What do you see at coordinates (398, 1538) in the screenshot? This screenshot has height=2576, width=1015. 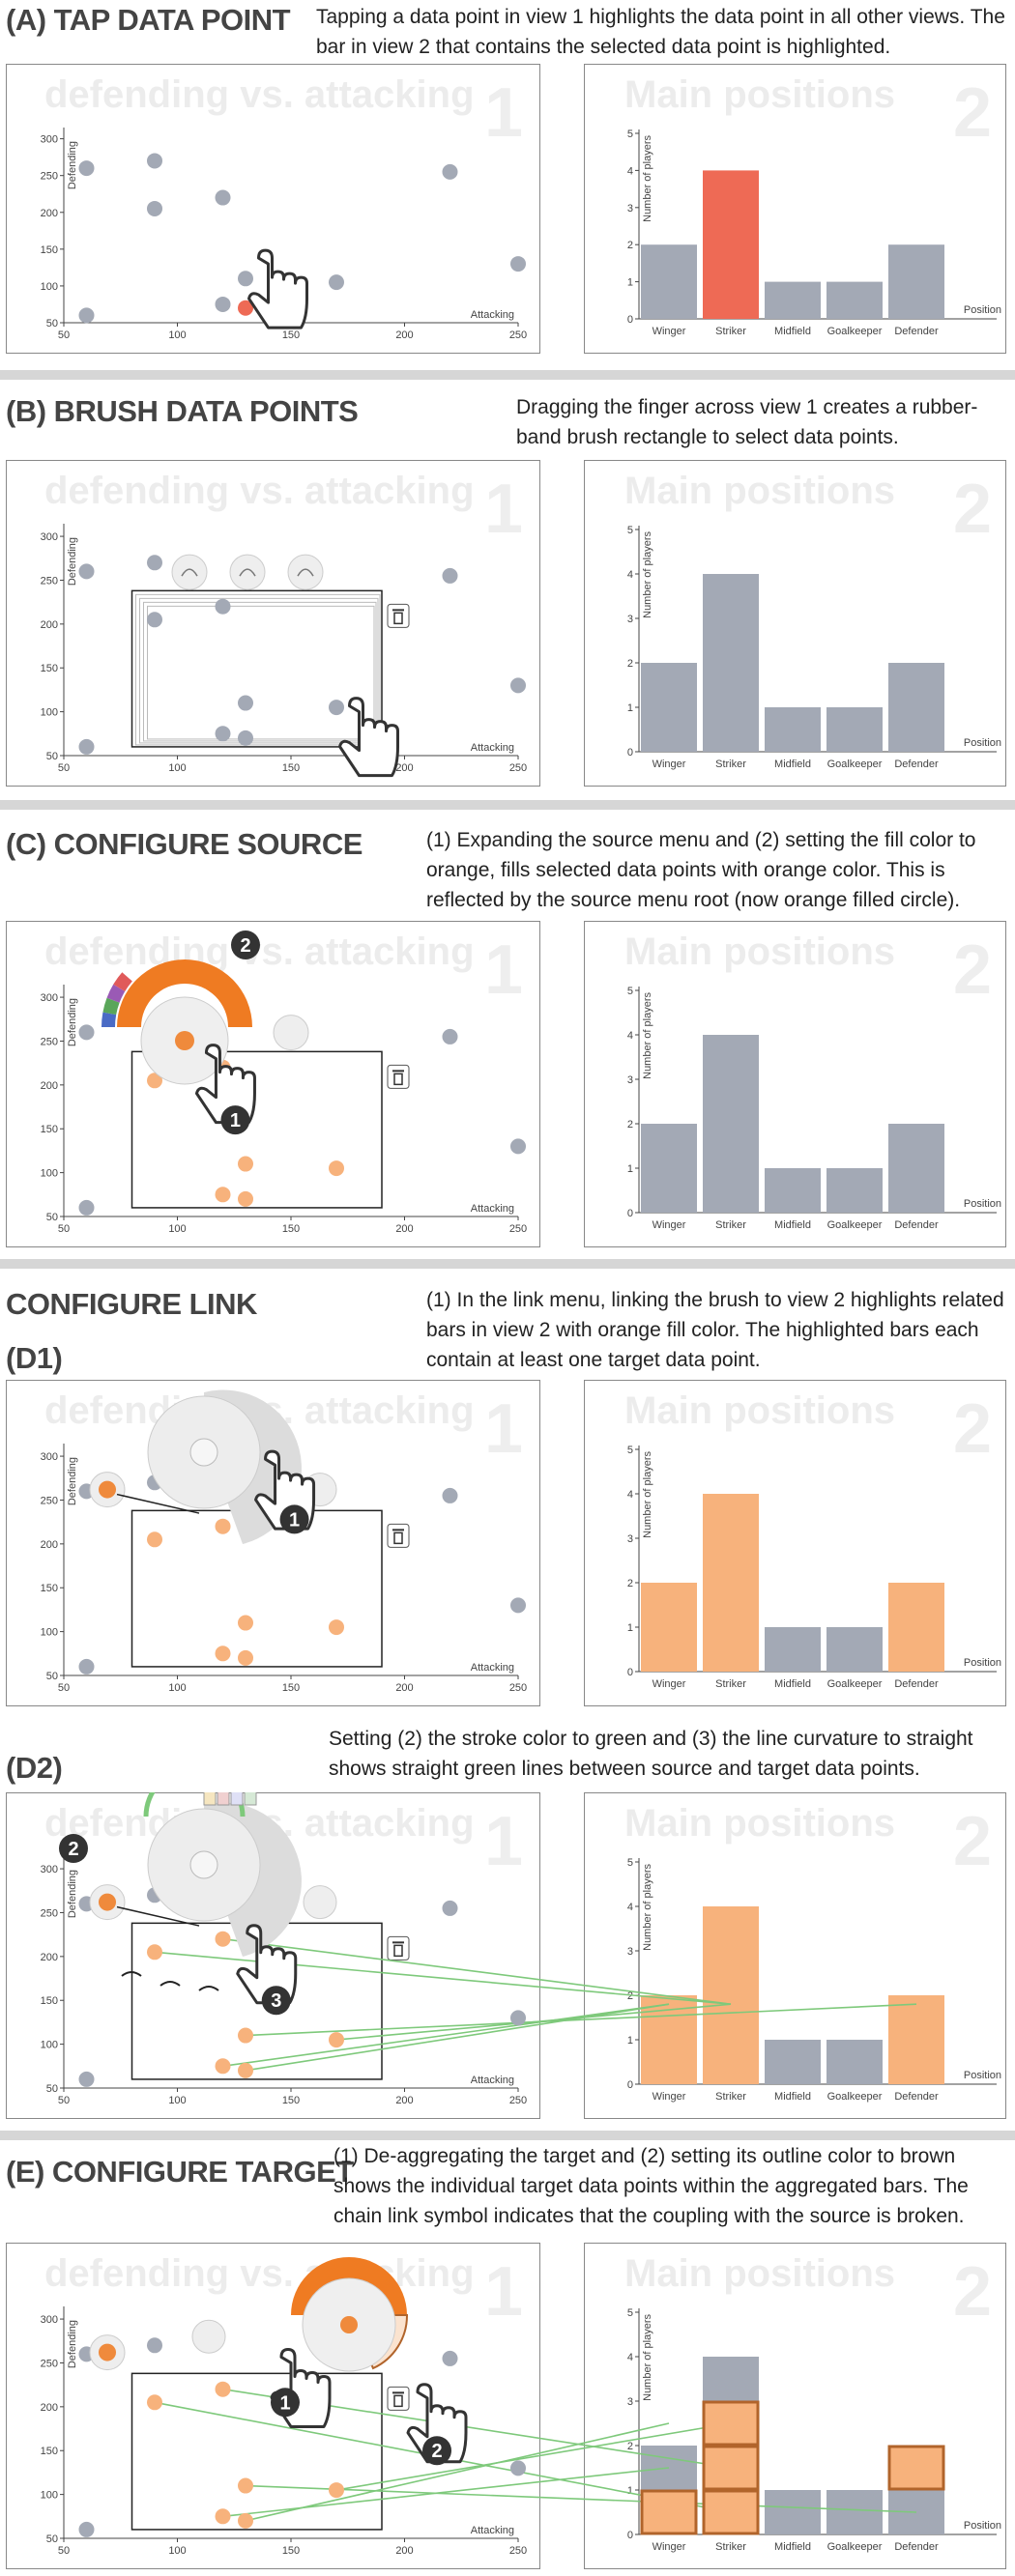 I see `trash-icon-body` at bounding box center [398, 1538].